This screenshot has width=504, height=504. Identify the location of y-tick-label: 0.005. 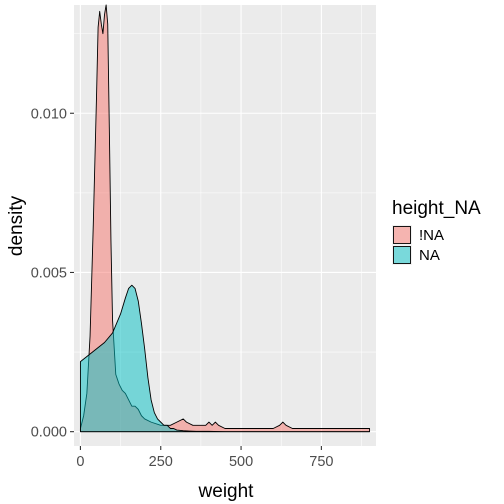
(49, 273).